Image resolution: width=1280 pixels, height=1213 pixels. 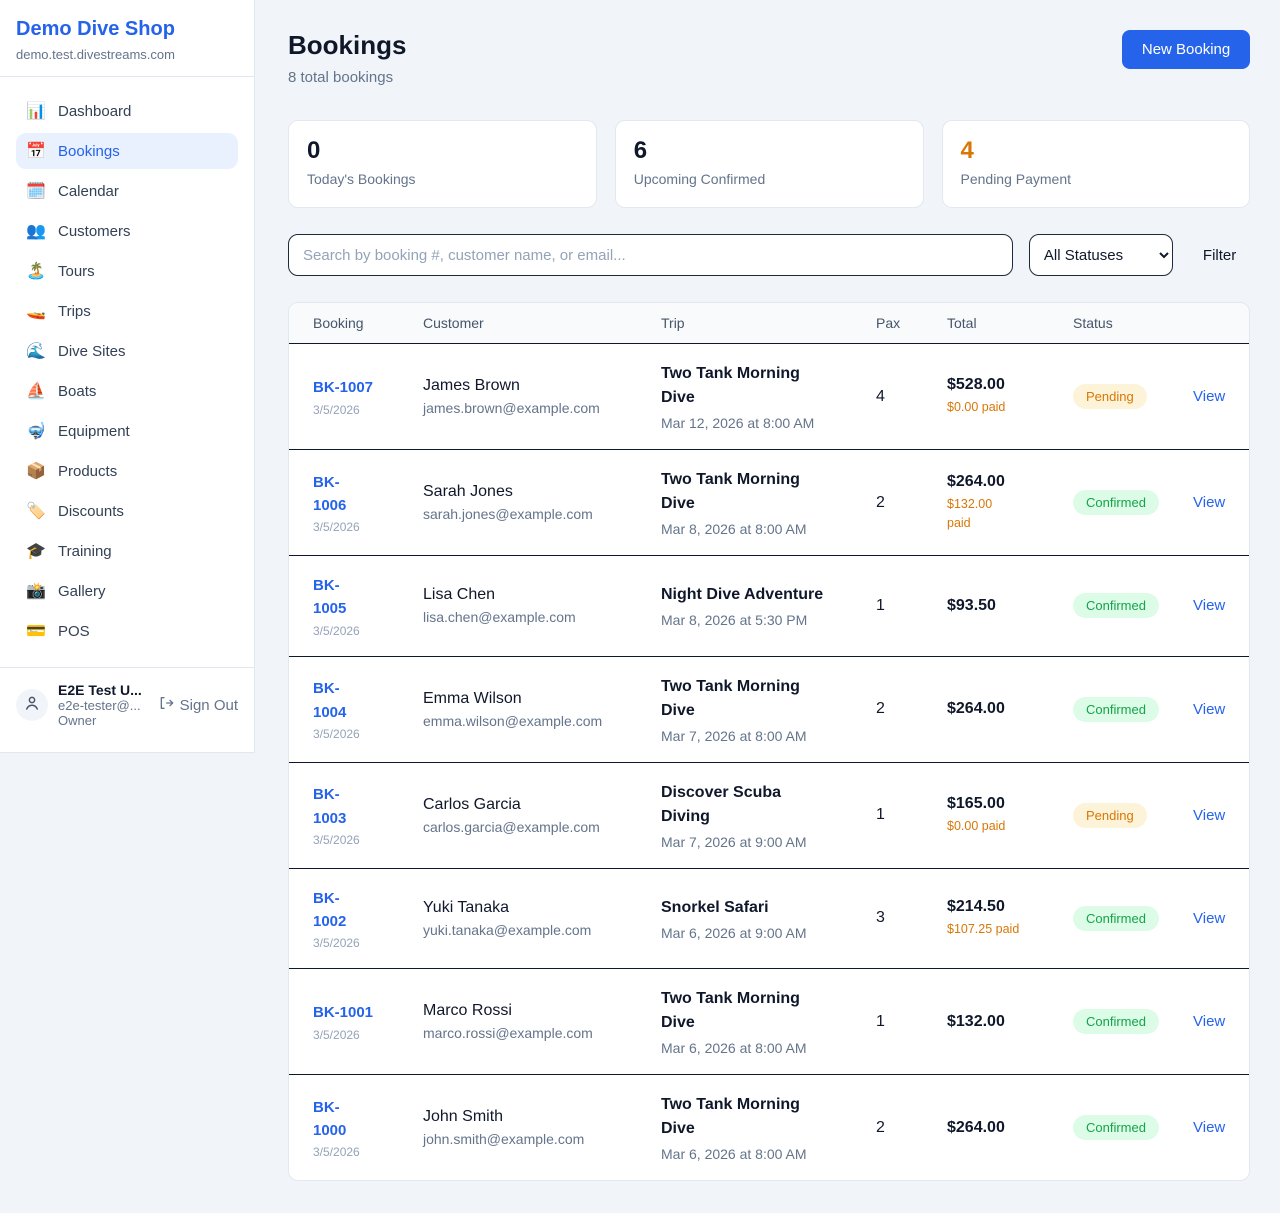 What do you see at coordinates (127, 191) in the screenshot?
I see `sidebar-item-calendar: 🗓️ Calendar` at bounding box center [127, 191].